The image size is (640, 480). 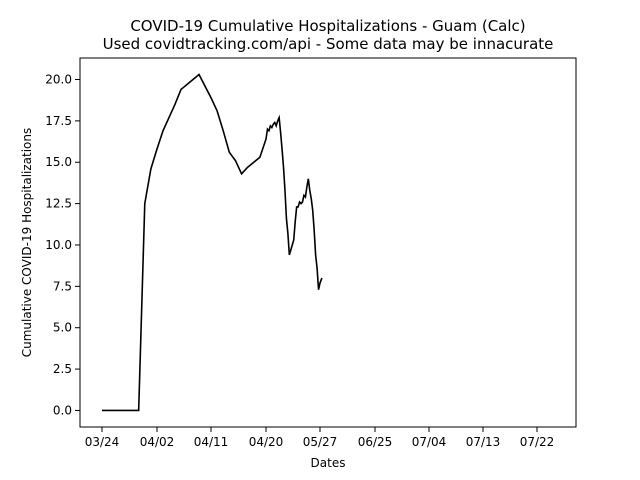 I want to click on x-axis-label: Dates, so click(x=328, y=463).